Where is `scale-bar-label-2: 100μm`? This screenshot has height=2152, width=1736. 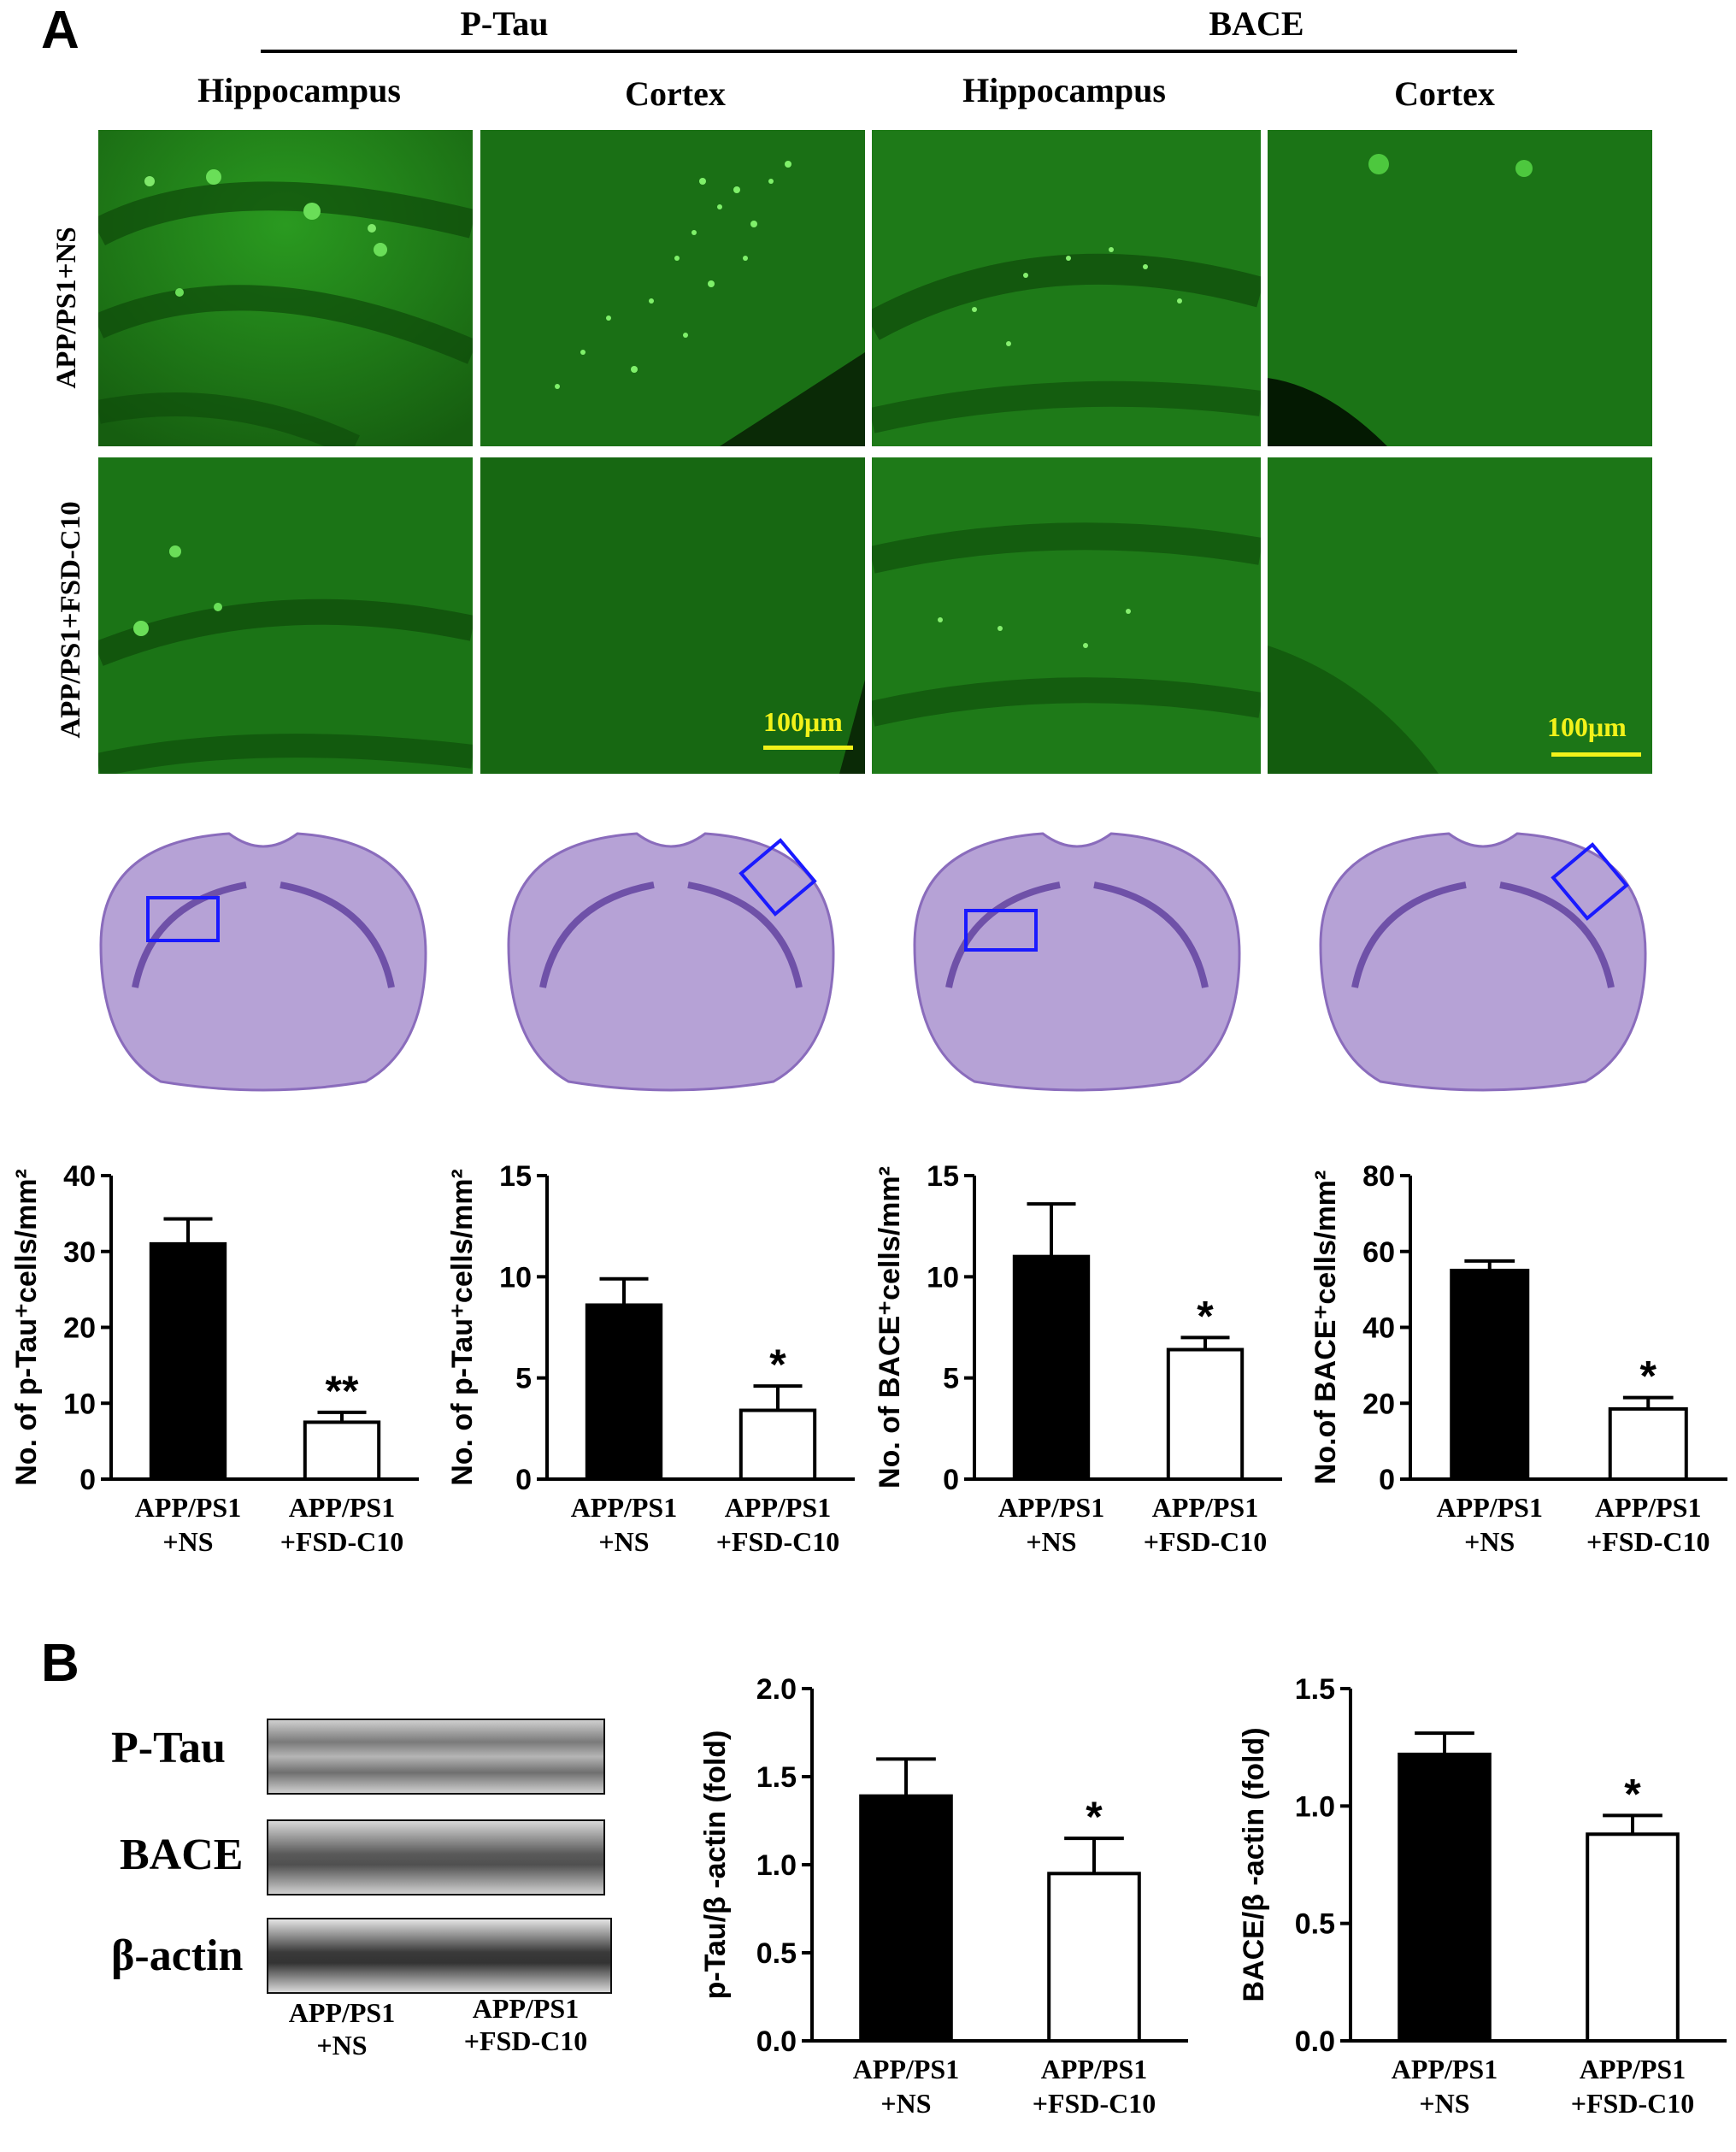
scale-bar-label-2: 100μm is located at coordinates (1587, 726).